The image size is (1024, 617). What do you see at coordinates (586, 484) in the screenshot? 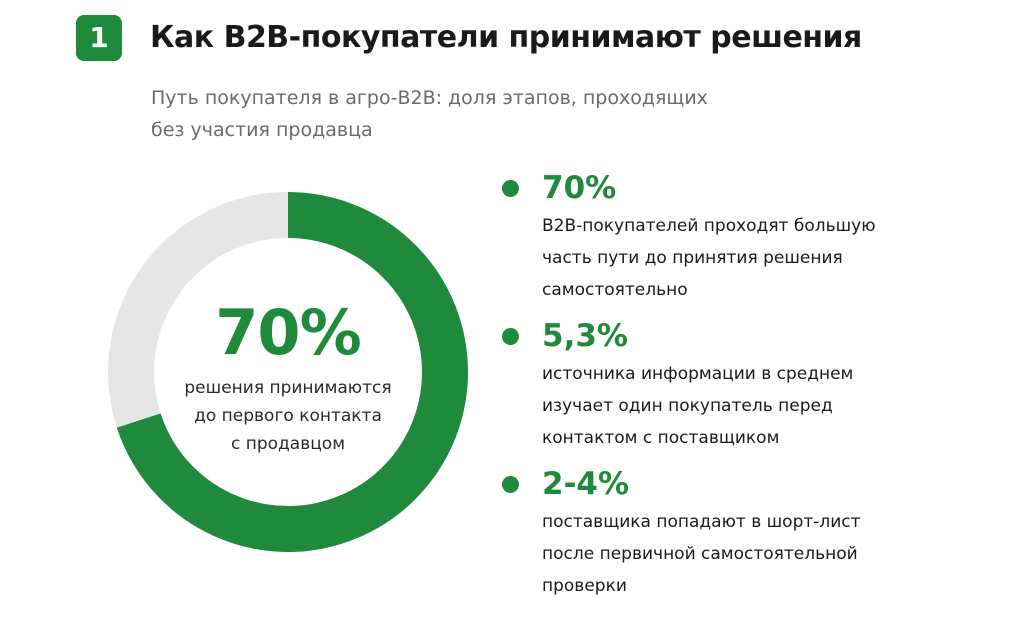
I see `stat-value: 2-4%` at bounding box center [586, 484].